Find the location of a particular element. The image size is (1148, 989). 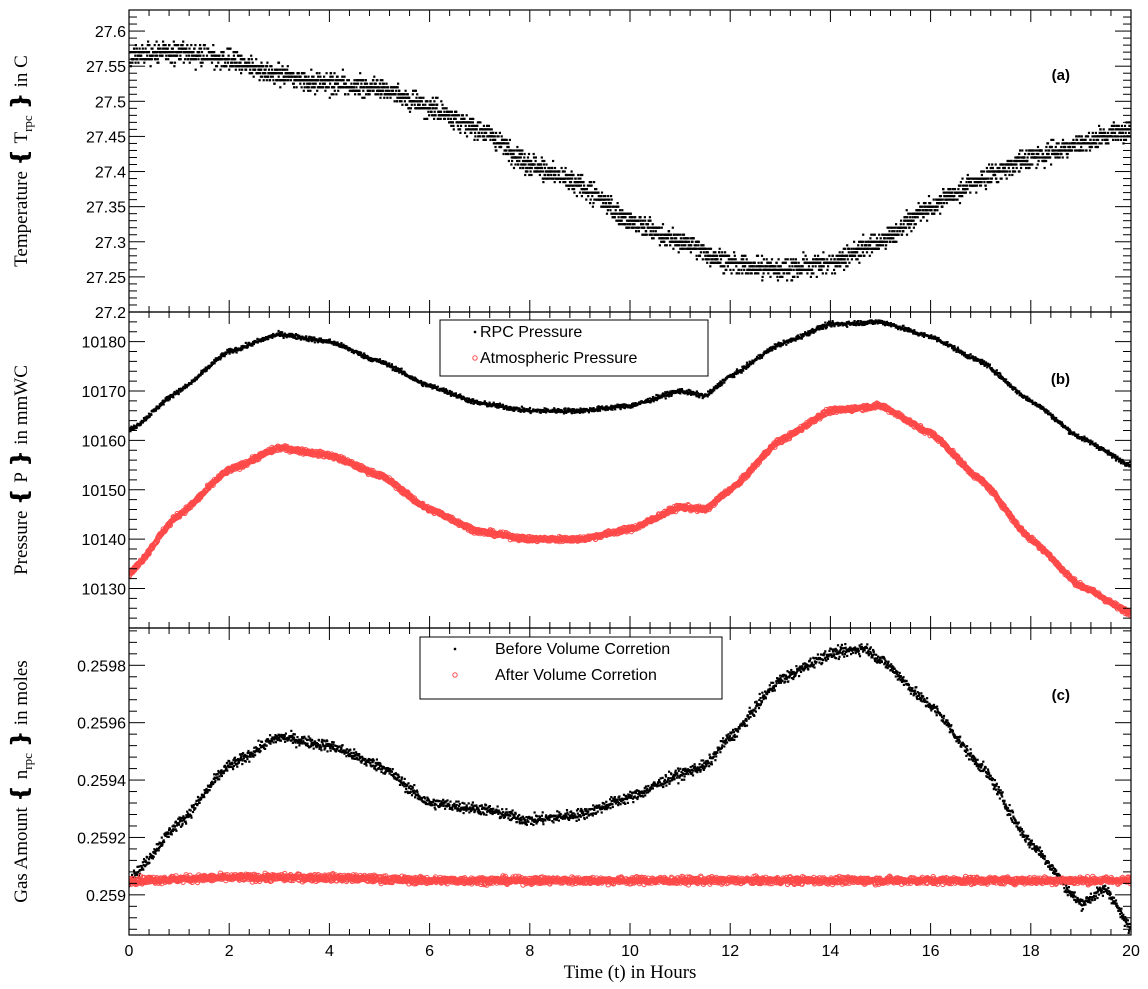

y-tick-label: 27.3 is located at coordinates (110, 243).